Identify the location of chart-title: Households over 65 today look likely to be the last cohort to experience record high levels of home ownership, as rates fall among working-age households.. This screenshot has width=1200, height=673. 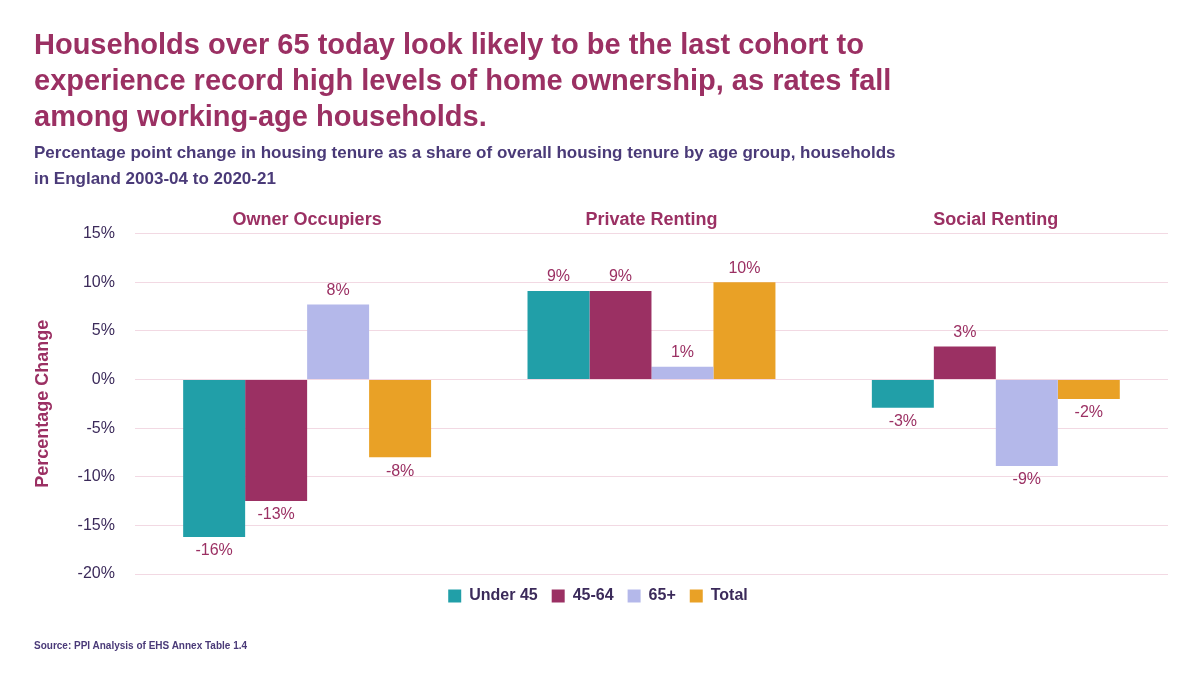
(463, 80).